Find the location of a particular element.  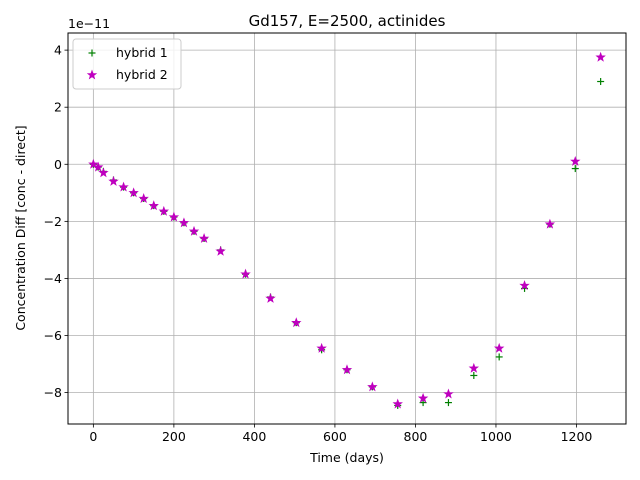

x-tick-label: 0 is located at coordinates (93, 436).